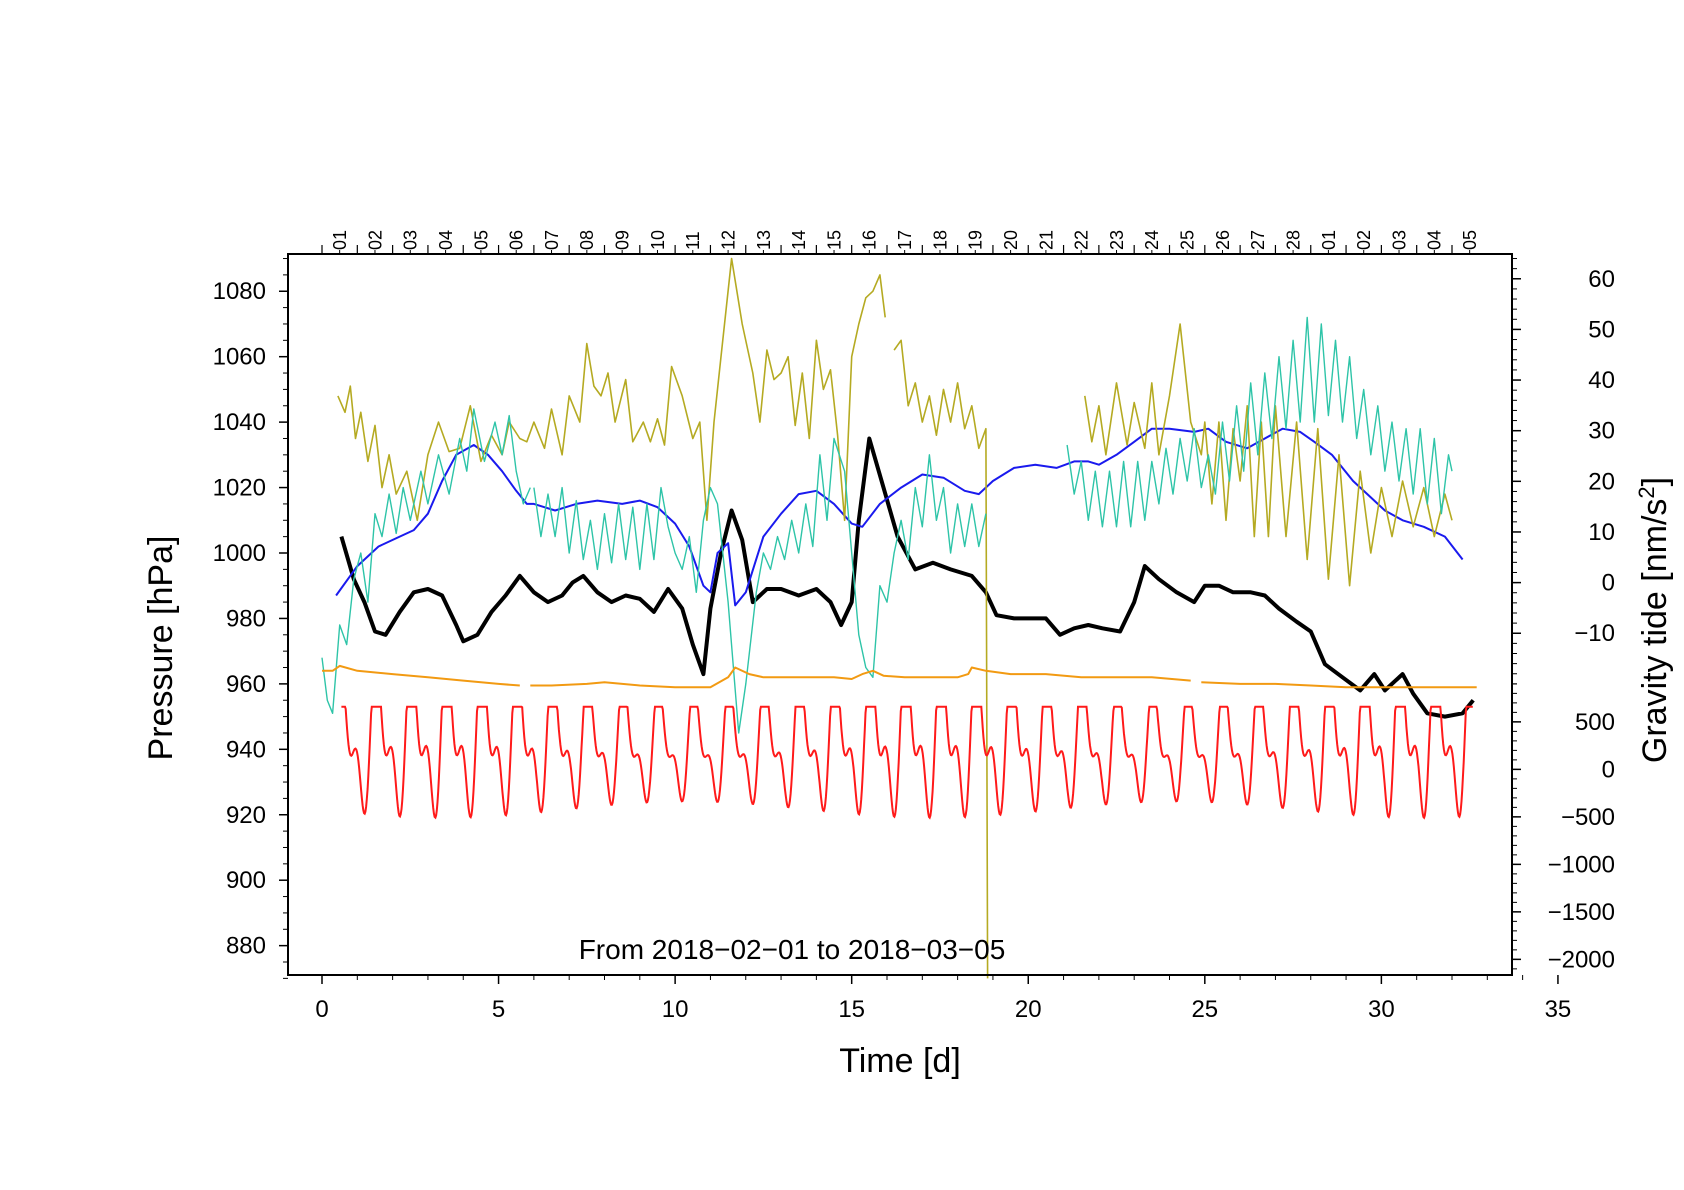 Image resolution: width=1684 pixels, height=1190 pixels. Describe the element at coordinates (1082, 240) in the screenshot. I see `day-label: 22` at that location.